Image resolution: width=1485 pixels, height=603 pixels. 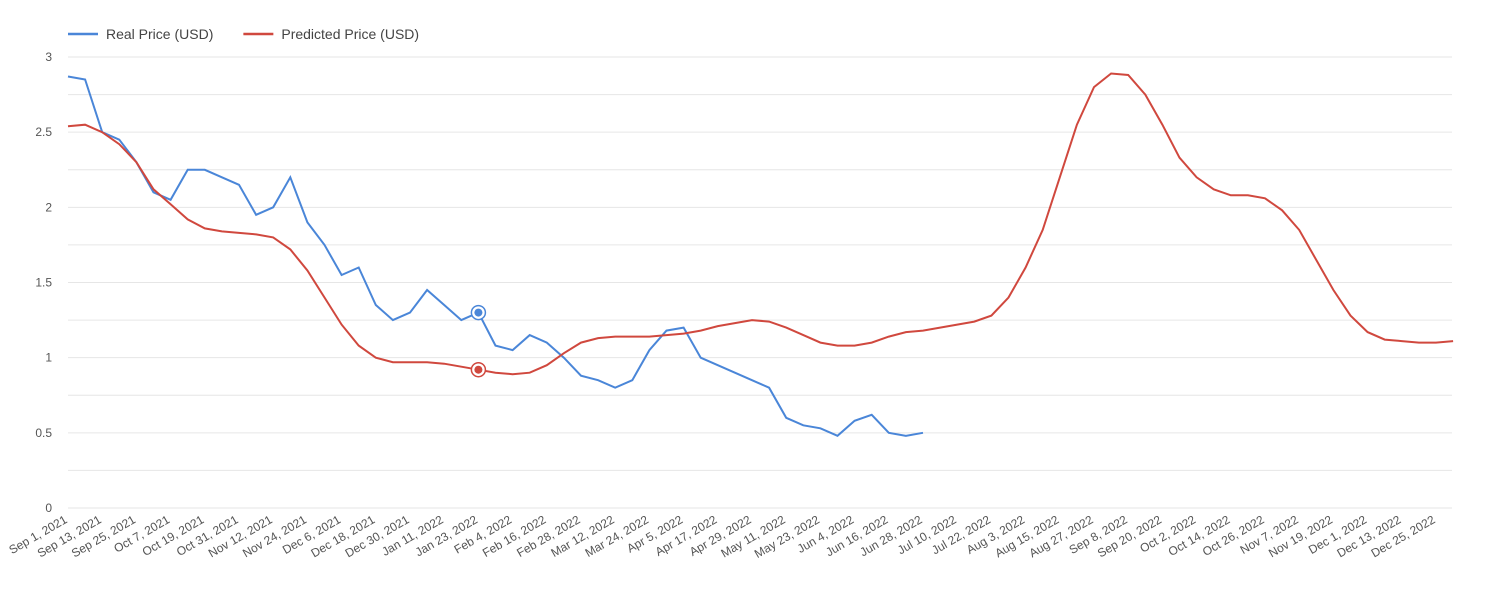 I want to click on legend-label: Real Price (USD), so click(x=159, y=34).